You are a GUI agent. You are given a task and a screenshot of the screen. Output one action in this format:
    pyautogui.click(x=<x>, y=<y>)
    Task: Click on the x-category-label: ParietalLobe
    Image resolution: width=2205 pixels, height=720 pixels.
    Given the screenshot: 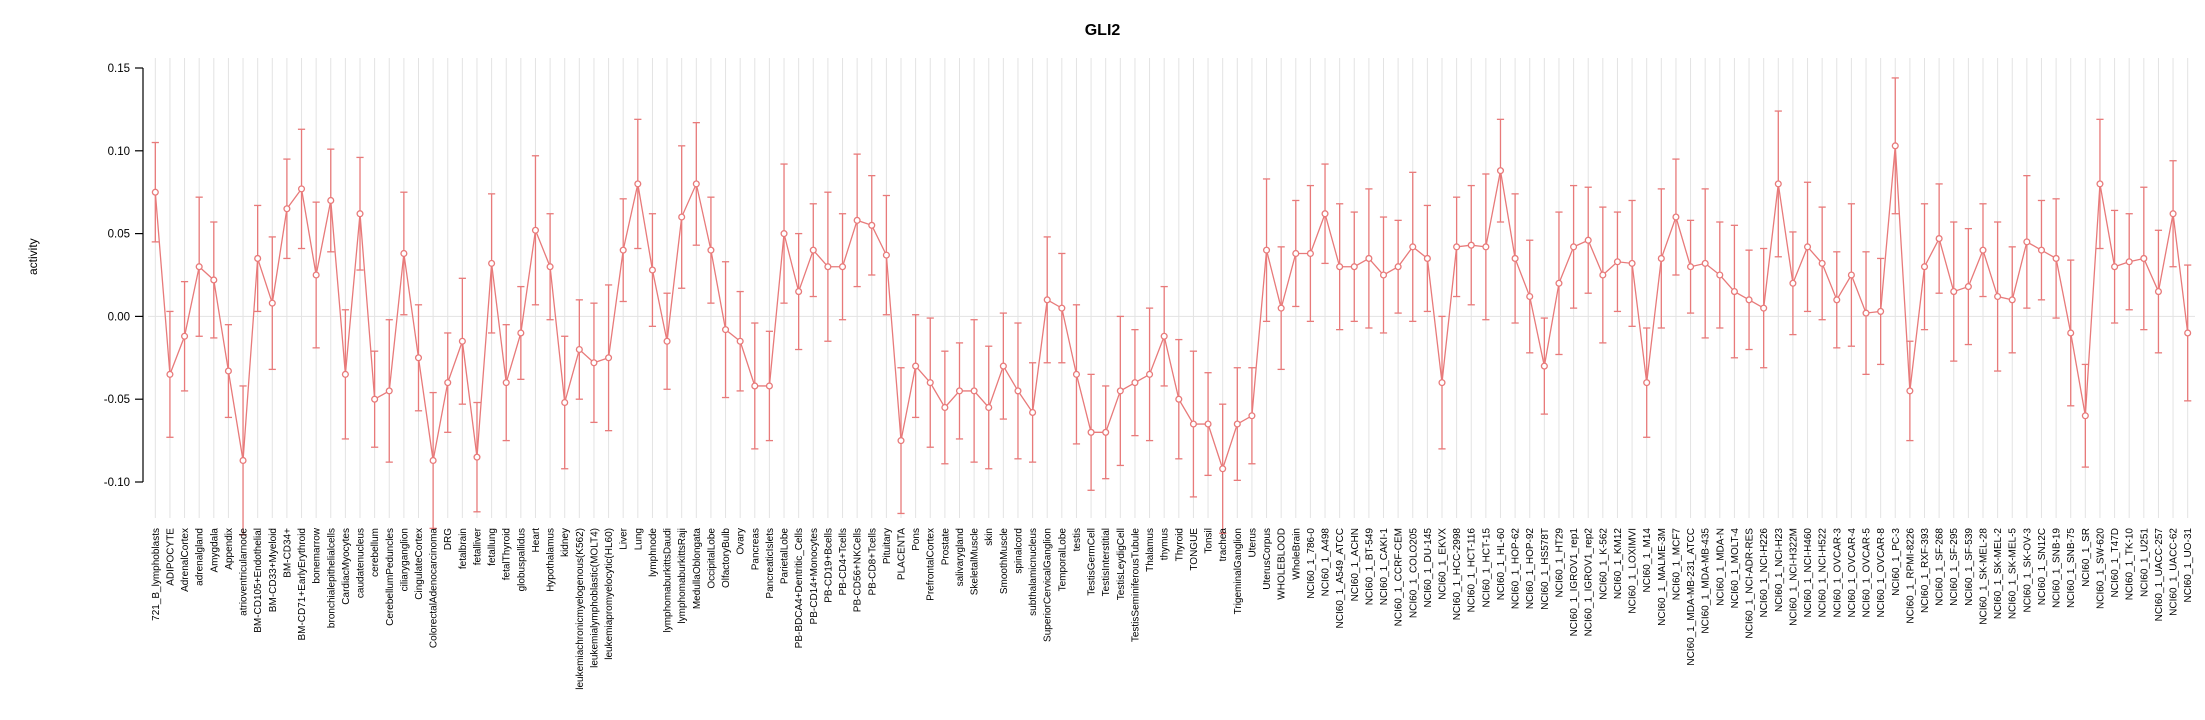 What is the action you would take?
    pyautogui.click(x=785, y=556)
    